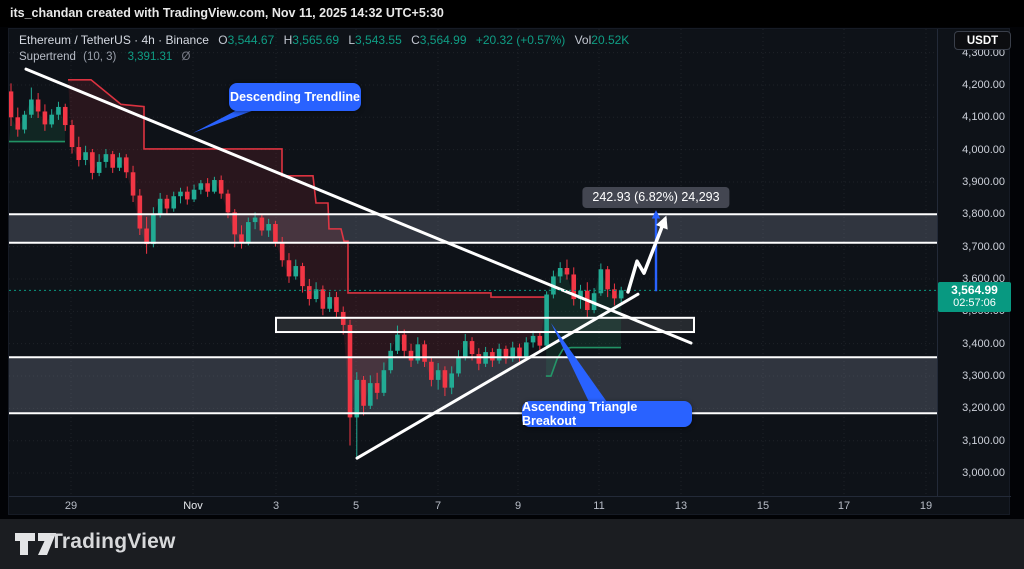 The image size is (1024, 569). What do you see at coordinates (599, 506) in the screenshot?
I see `time-tick-label: 11` at bounding box center [599, 506].